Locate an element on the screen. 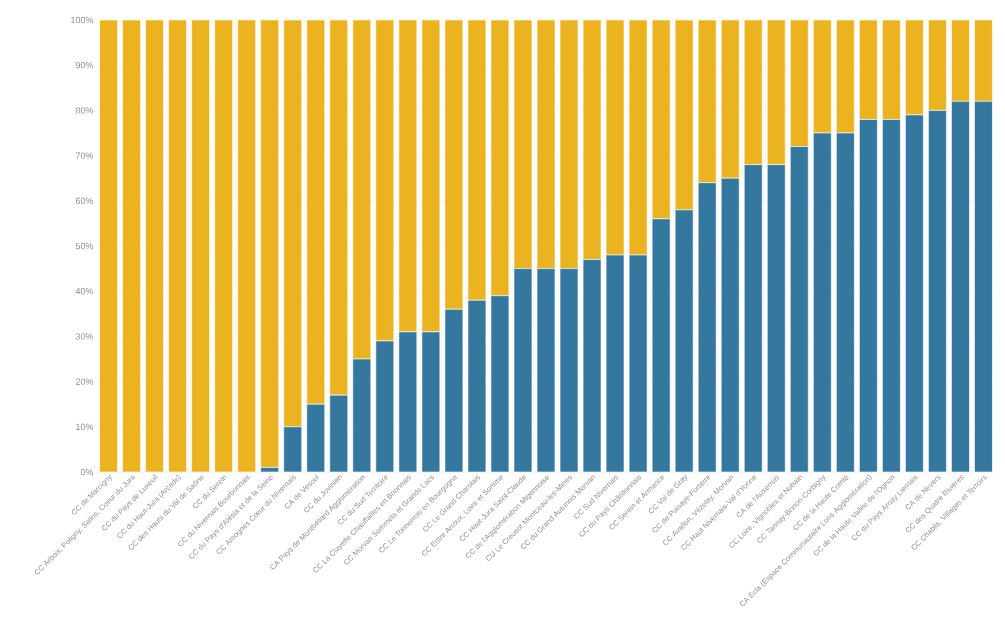 This screenshot has height=630, width=1005. y-tick-label: 100% is located at coordinates (82, 20).